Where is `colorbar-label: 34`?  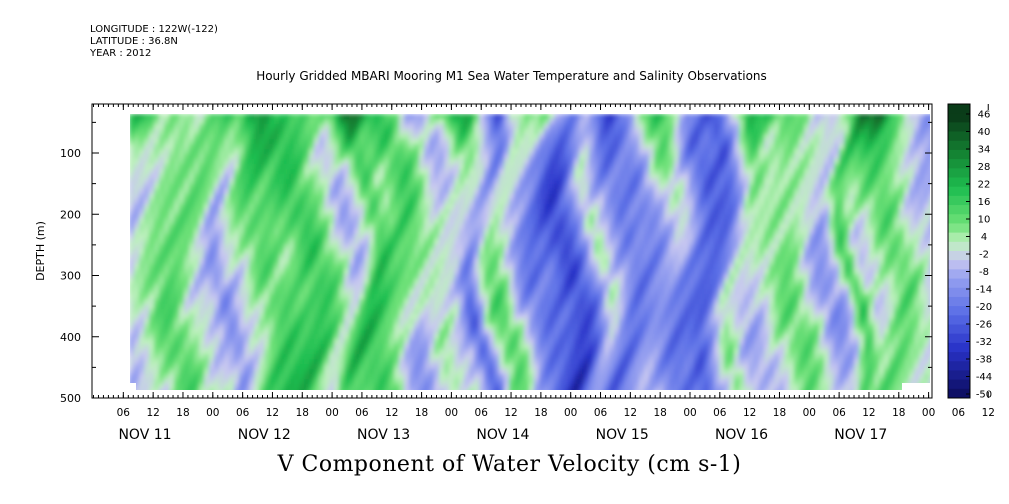 colorbar-label: 34 is located at coordinates (984, 150).